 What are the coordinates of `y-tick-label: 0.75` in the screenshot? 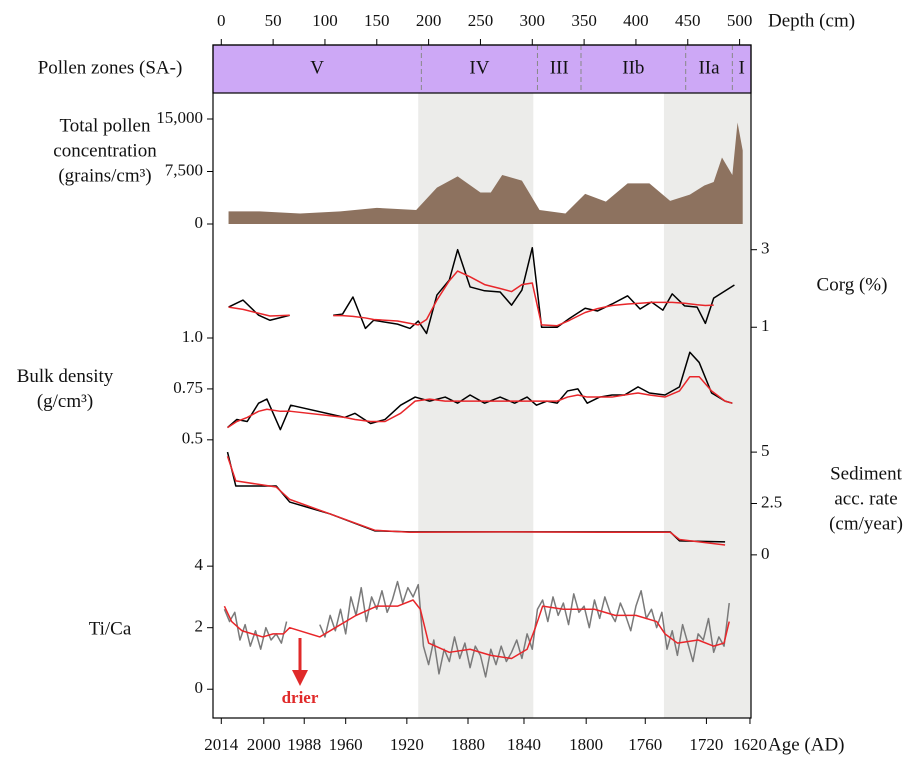 It's located at (188, 387).